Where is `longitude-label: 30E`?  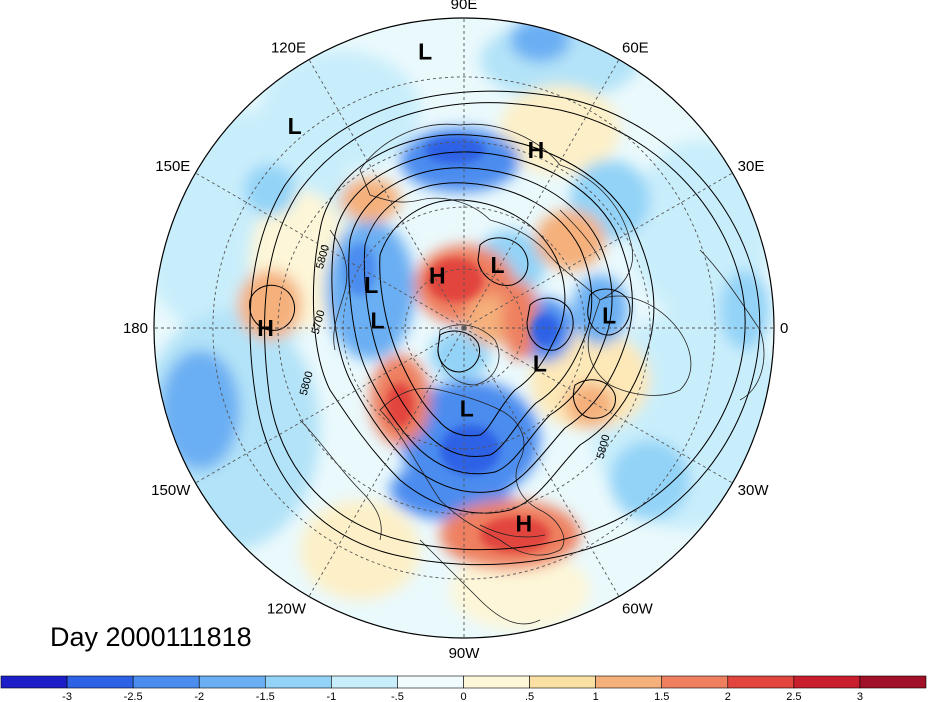
longitude-label: 30E is located at coordinates (751, 166).